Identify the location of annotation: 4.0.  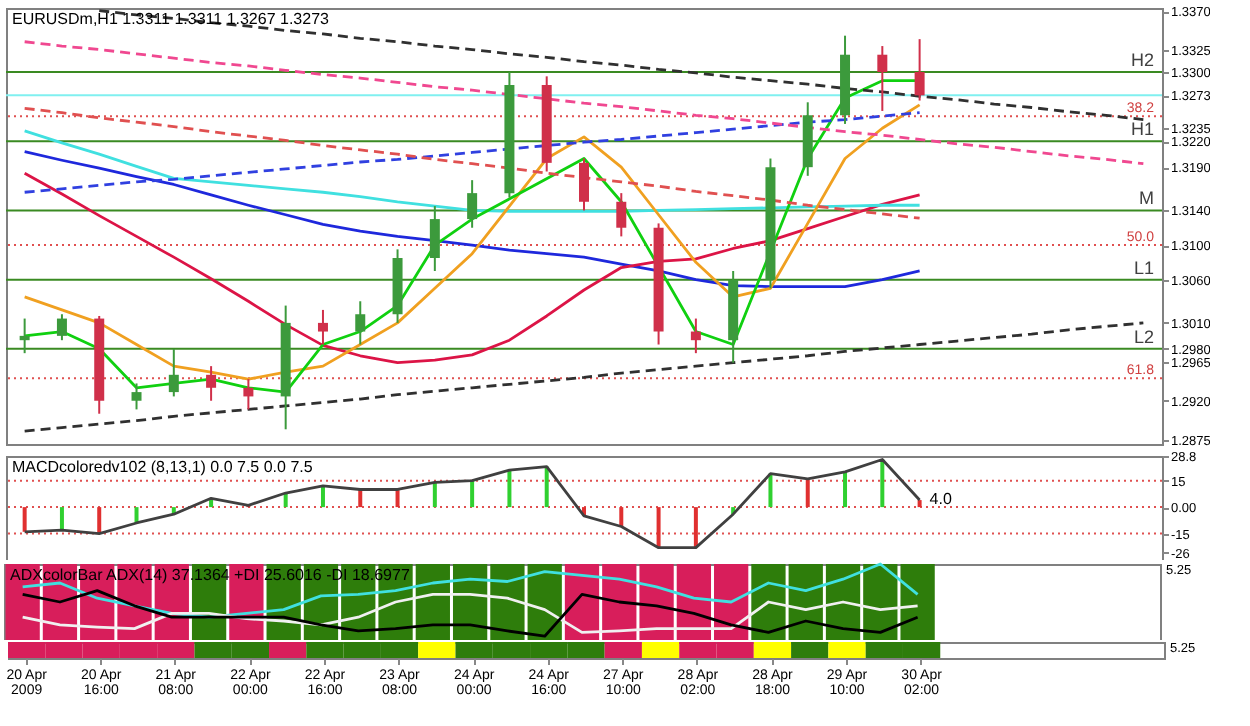
(941, 499).